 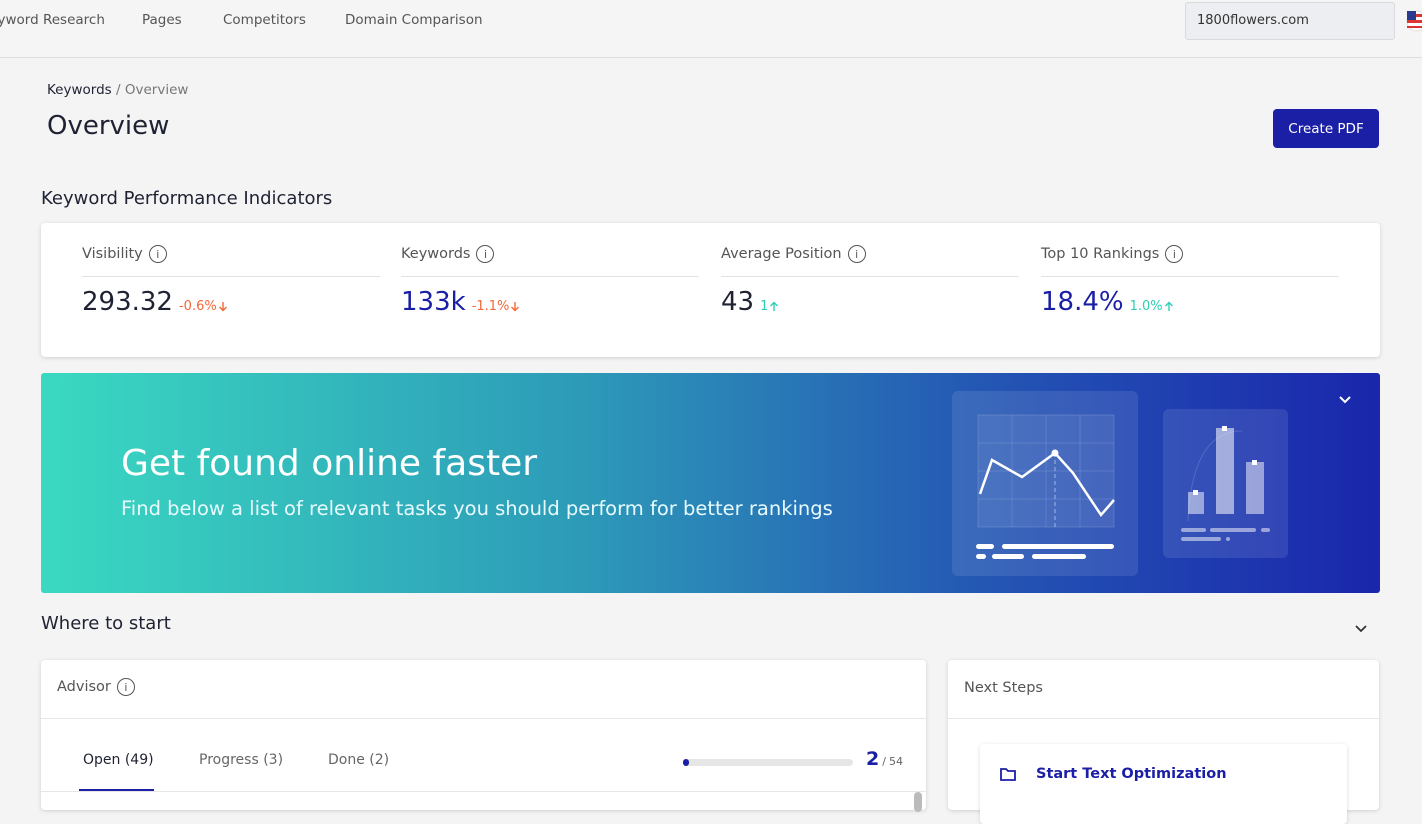 What do you see at coordinates (1146, 306) in the screenshot?
I see `kpi-change-text: 1.0%` at bounding box center [1146, 306].